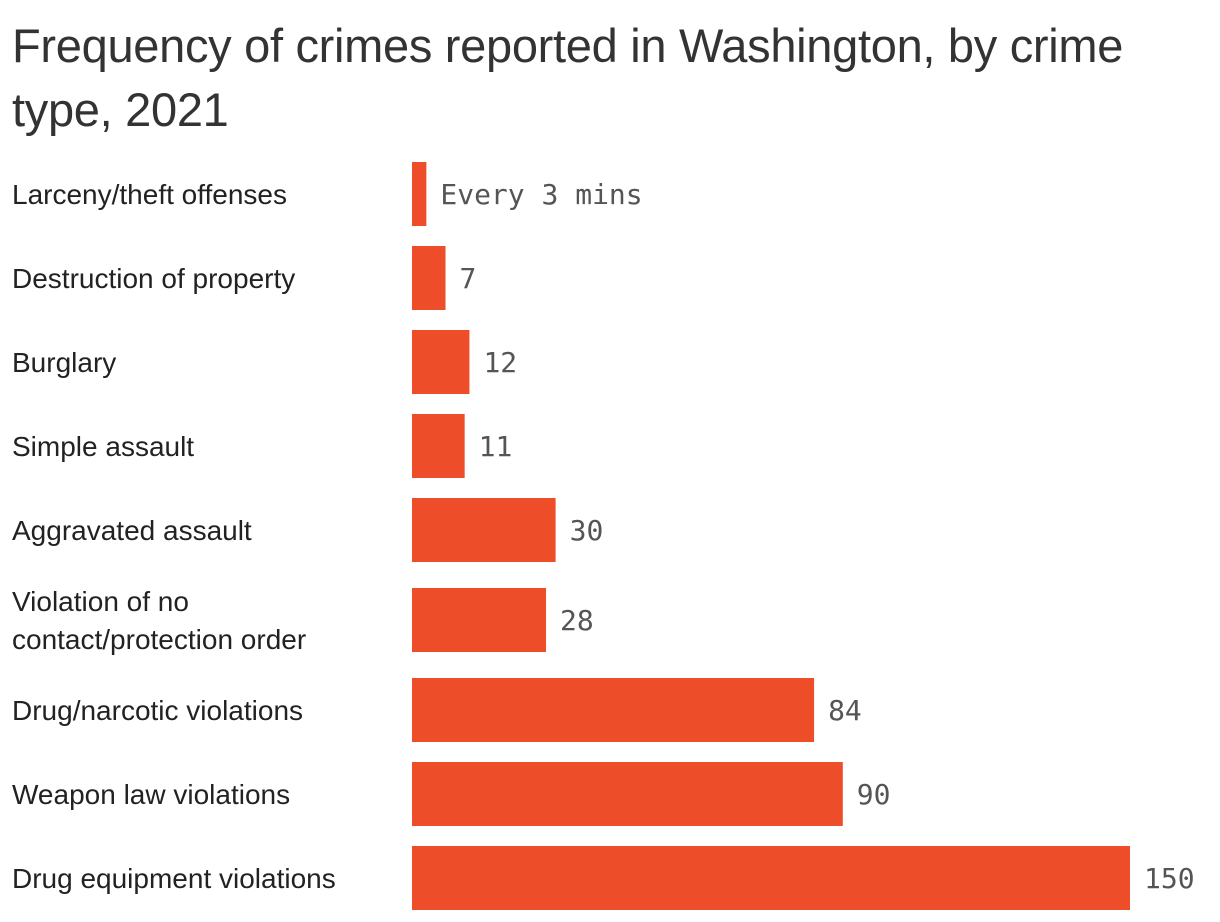 This screenshot has width=1220, height=922. Describe the element at coordinates (496, 446) in the screenshot. I see `value-label: 11` at that location.